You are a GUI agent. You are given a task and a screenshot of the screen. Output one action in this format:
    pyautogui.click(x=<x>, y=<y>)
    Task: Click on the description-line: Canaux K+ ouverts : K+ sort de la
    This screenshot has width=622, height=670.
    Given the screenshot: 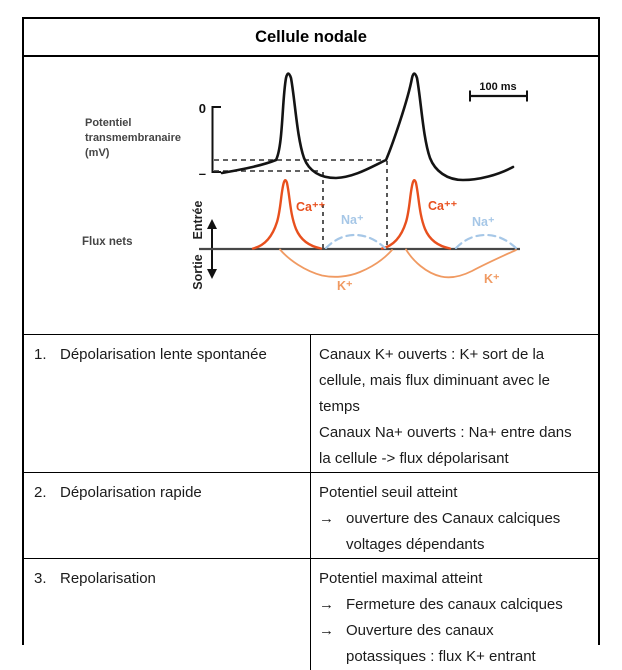 What is the action you would take?
    pyautogui.click(x=432, y=354)
    